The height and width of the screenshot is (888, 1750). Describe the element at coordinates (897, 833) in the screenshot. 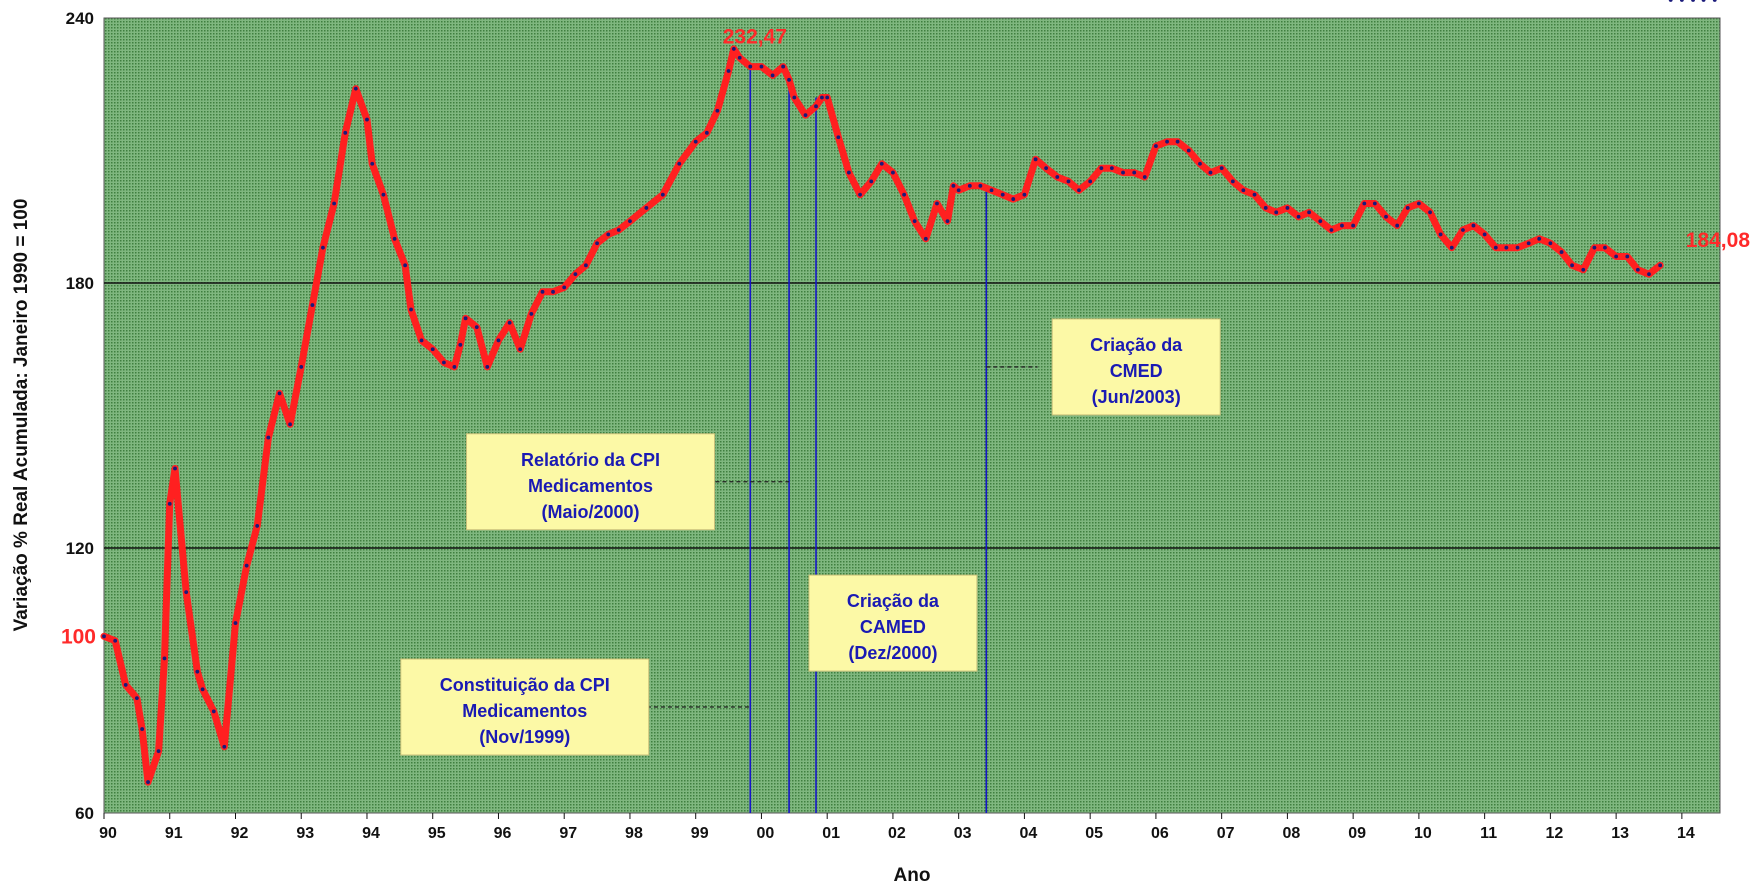

I see `x-tick-label: 02` at that location.